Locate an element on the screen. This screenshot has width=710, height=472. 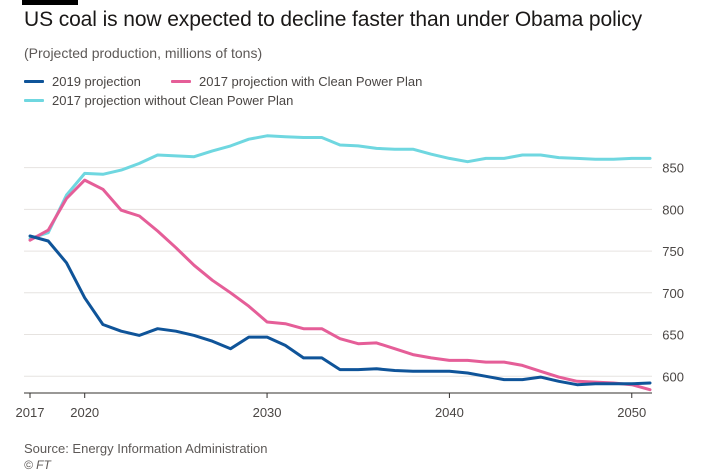
legend-item-2019: 2019 projection is located at coordinates (82, 81).